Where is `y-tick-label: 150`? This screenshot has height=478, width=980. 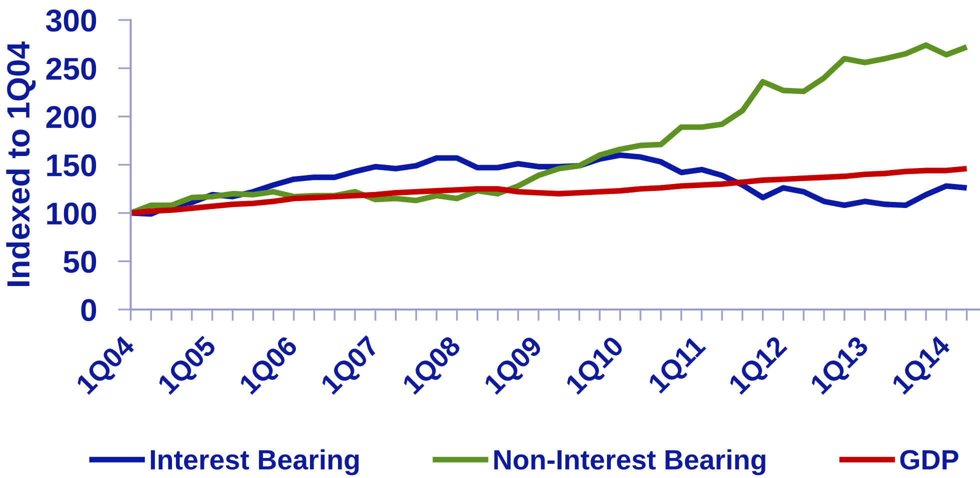 y-tick-label: 150 is located at coordinates (71, 165).